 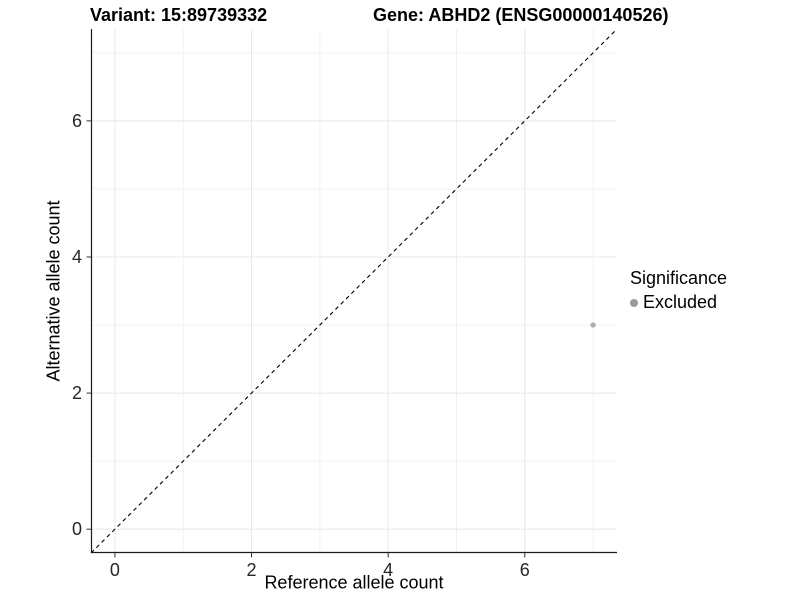 What do you see at coordinates (679, 278) in the screenshot?
I see `legend-title: Significance` at bounding box center [679, 278].